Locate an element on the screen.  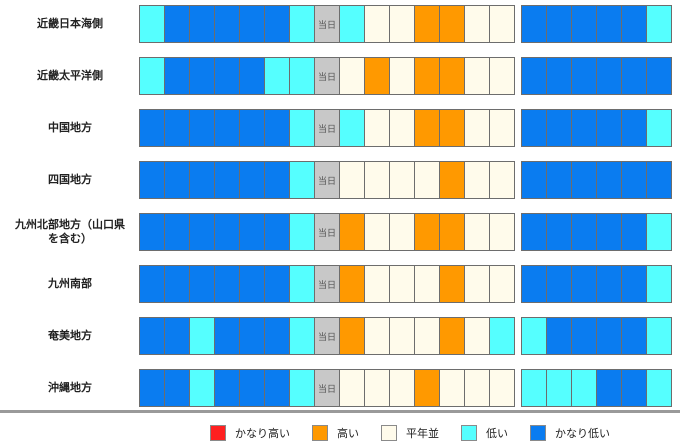
region-label: 九州北部地方（山口県 を含む） is located at coordinates (70, 231).